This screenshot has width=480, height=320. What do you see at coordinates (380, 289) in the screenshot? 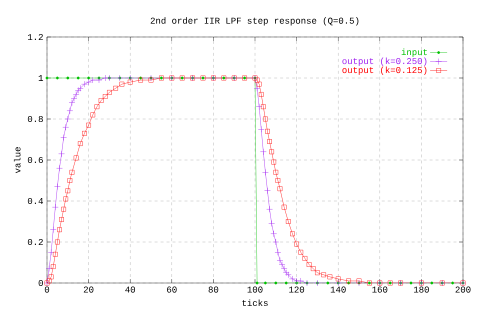
I see `x-tick-label: 160` at bounding box center [380, 289].